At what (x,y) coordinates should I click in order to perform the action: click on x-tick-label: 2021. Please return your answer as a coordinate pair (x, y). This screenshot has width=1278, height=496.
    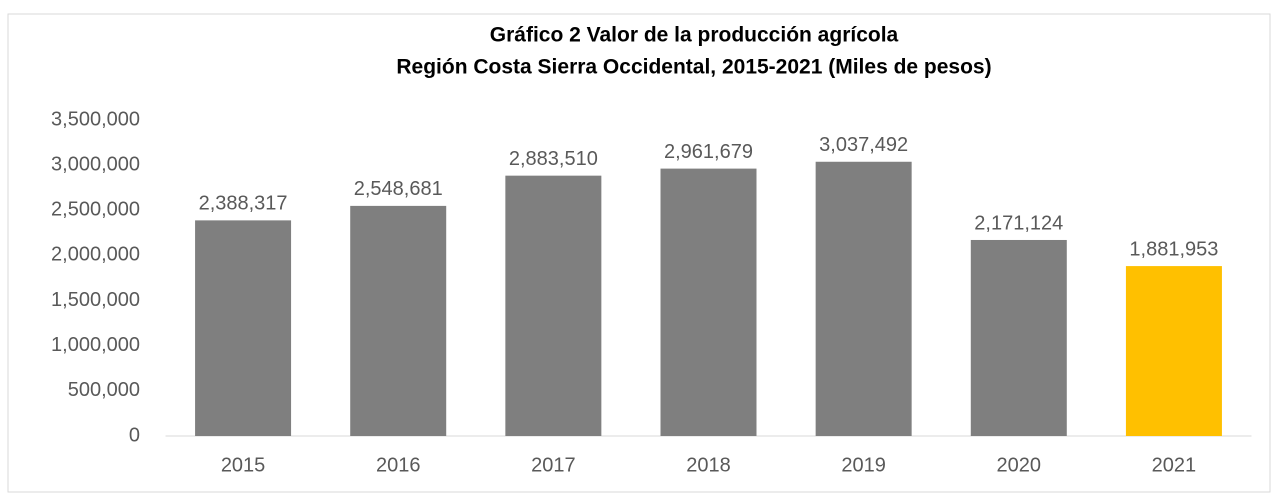
    Looking at the image, I should click on (1174, 465).